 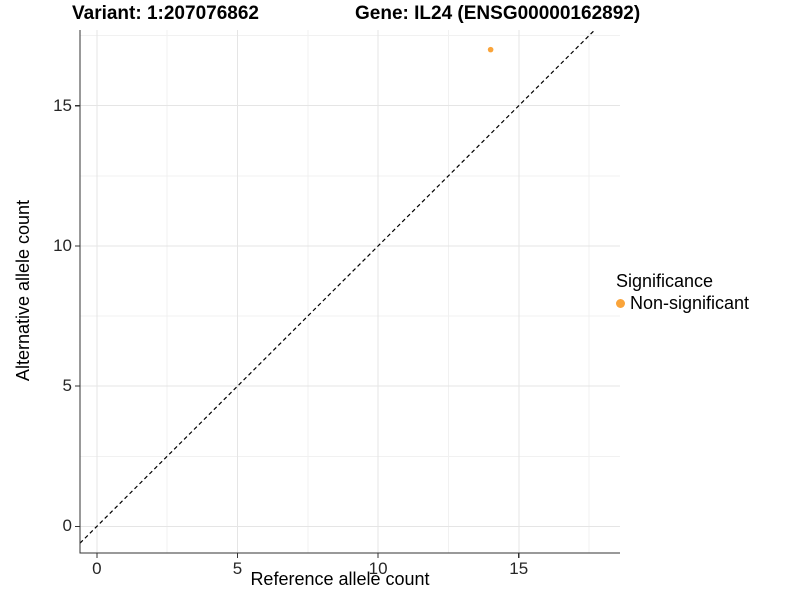 What do you see at coordinates (67, 386) in the screenshot?
I see `y-tick-label: 5` at bounding box center [67, 386].